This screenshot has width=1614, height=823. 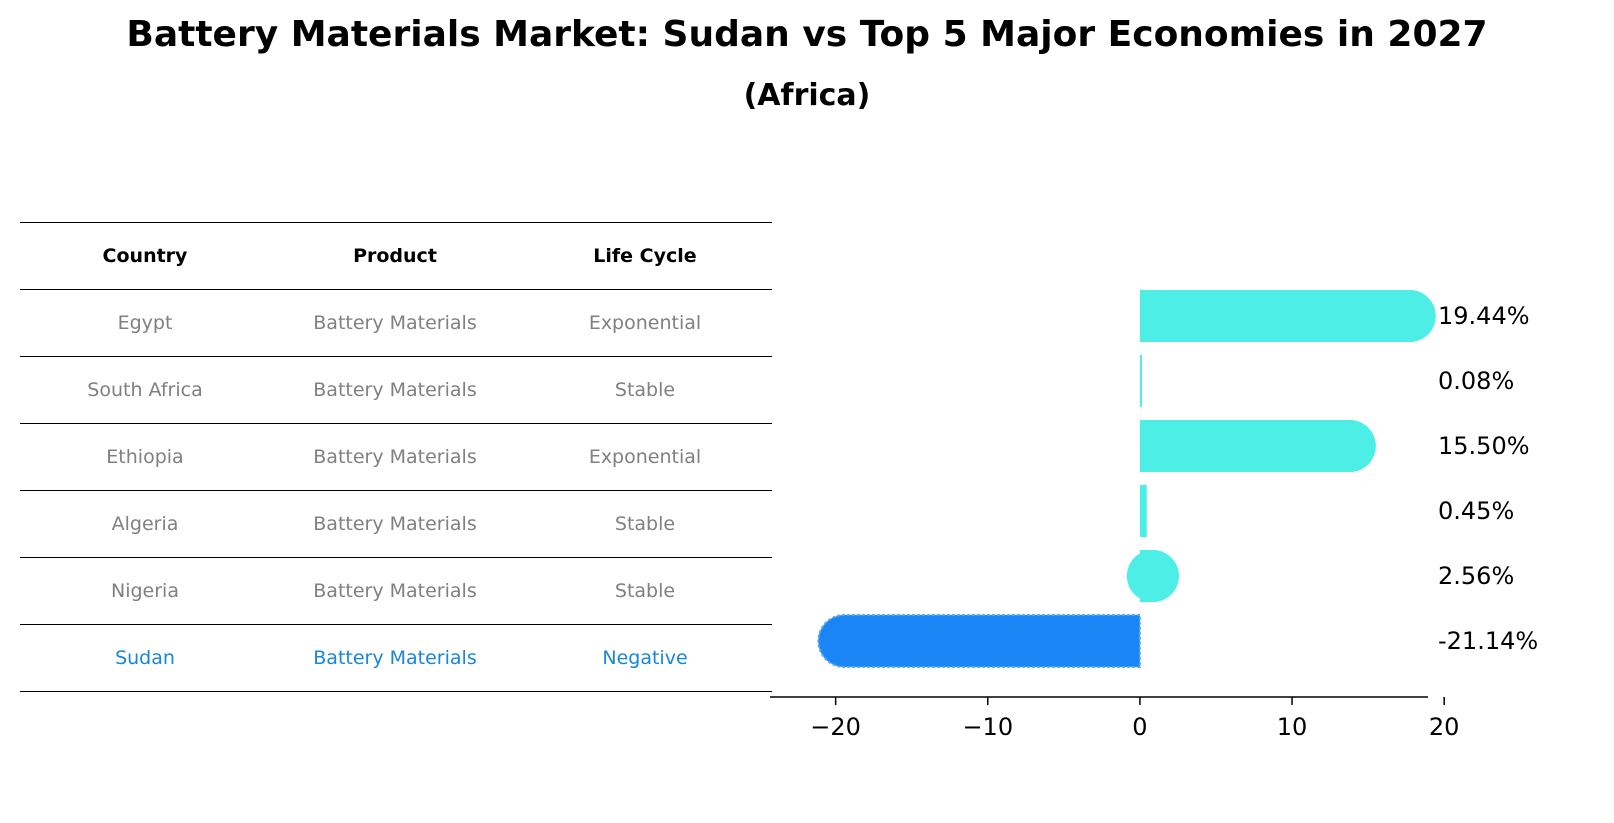 What do you see at coordinates (1139, 726) in the screenshot?
I see `x-tick-label: 0` at bounding box center [1139, 726].